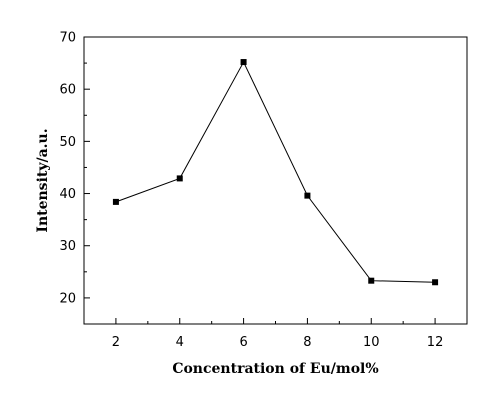  I want to click on y-axis-label: Intensity/a.u., so click(43, 180).